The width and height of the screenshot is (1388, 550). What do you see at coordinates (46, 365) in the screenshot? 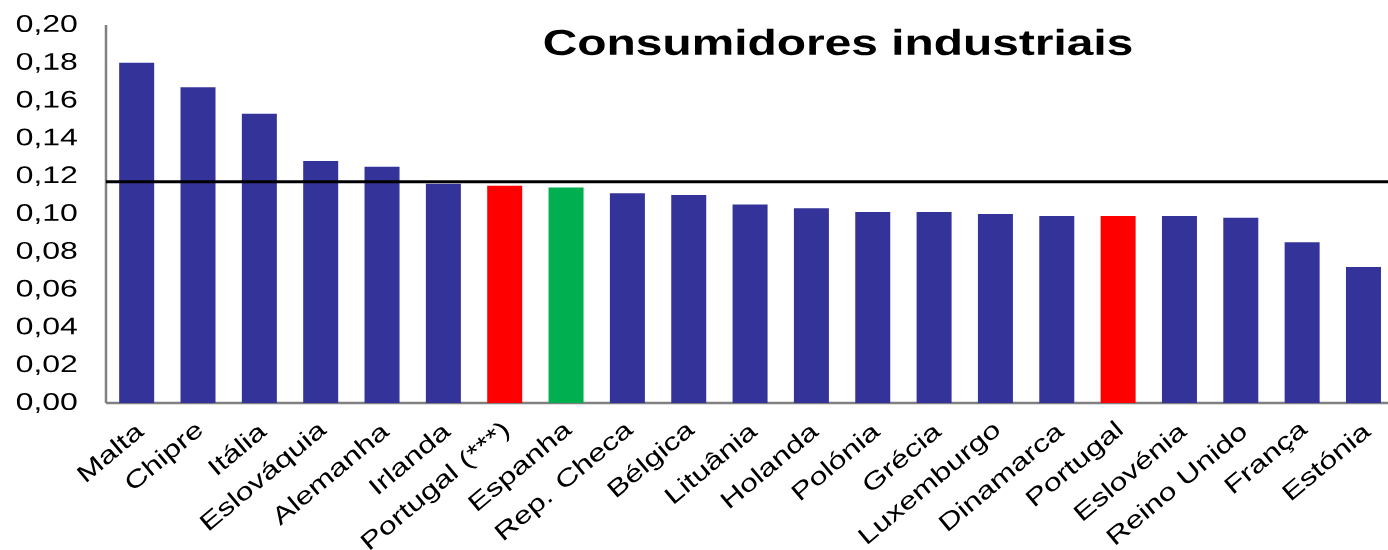
I see `y-tick-label: 0,02` at bounding box center [46, 365].